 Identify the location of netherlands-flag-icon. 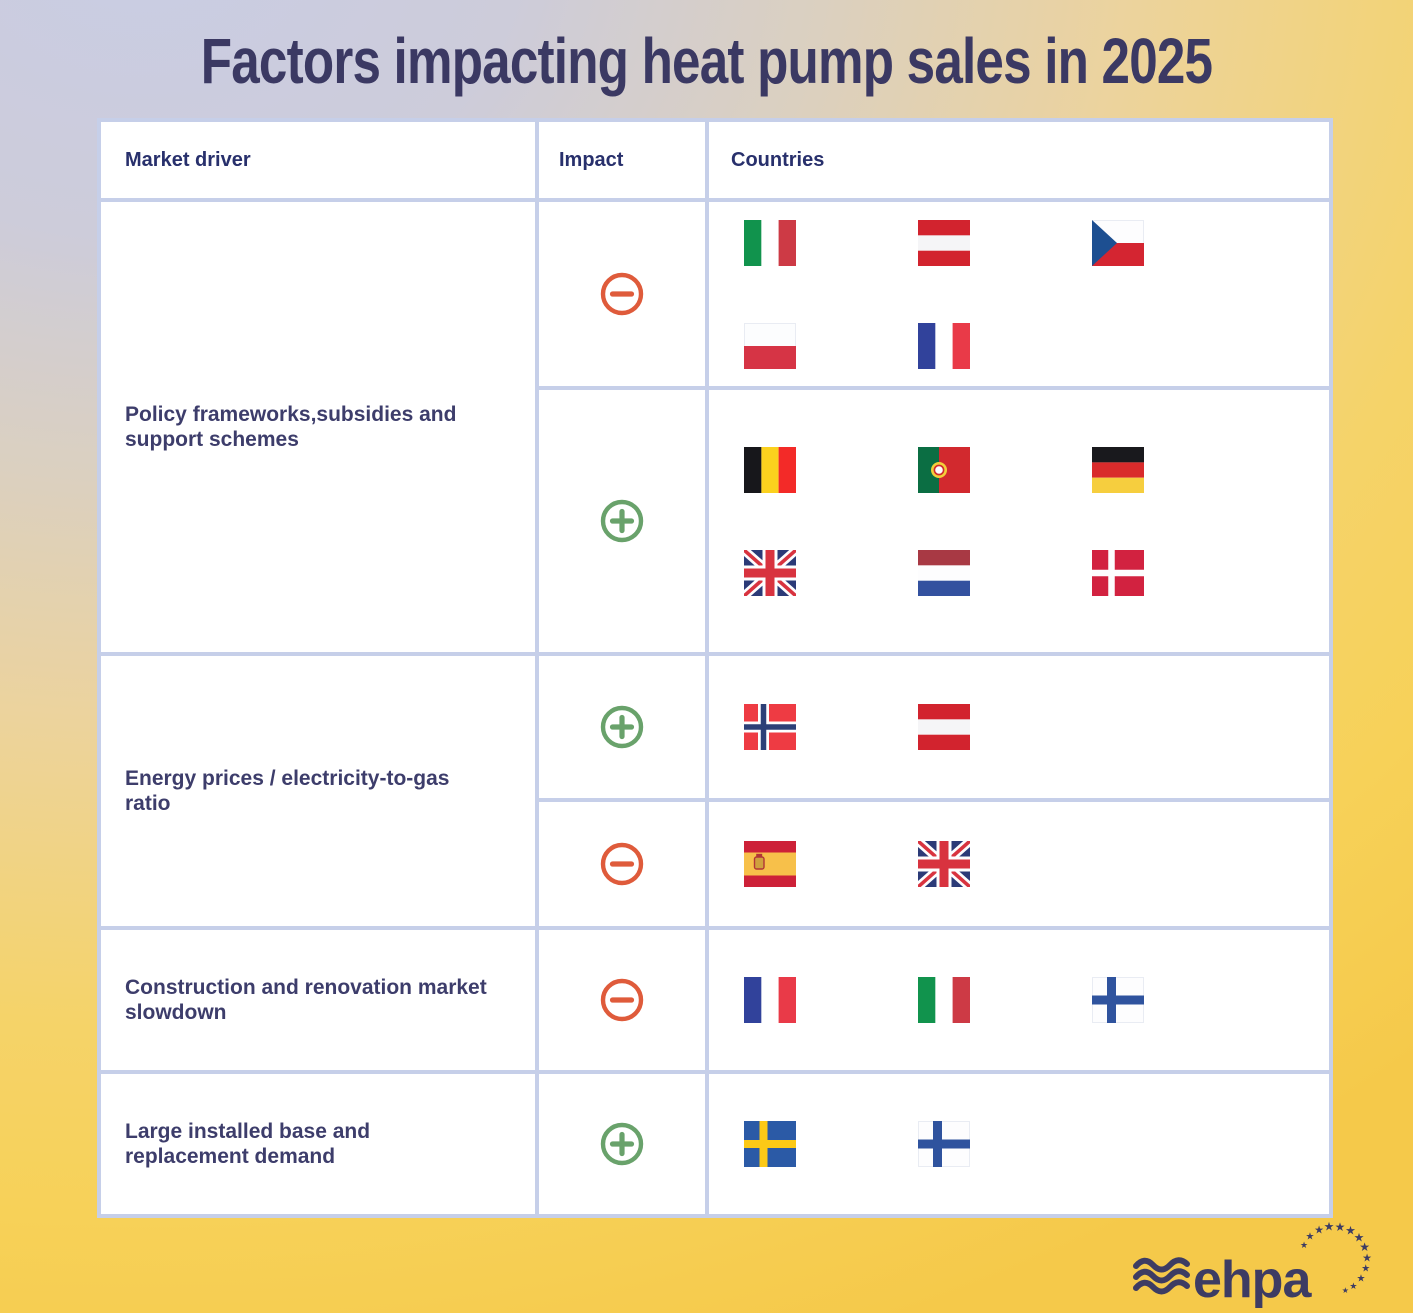
(944, 572).